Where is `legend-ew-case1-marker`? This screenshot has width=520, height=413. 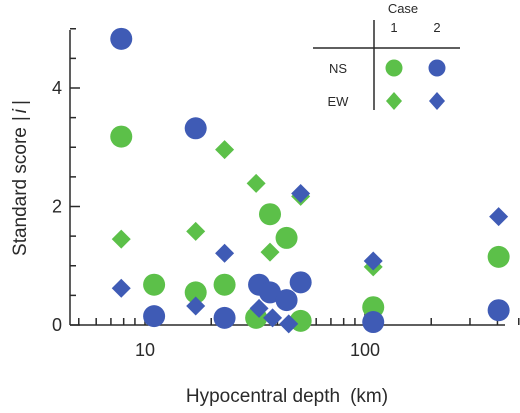
legend-ew-case1-marker is located at coordinates (394, 101).